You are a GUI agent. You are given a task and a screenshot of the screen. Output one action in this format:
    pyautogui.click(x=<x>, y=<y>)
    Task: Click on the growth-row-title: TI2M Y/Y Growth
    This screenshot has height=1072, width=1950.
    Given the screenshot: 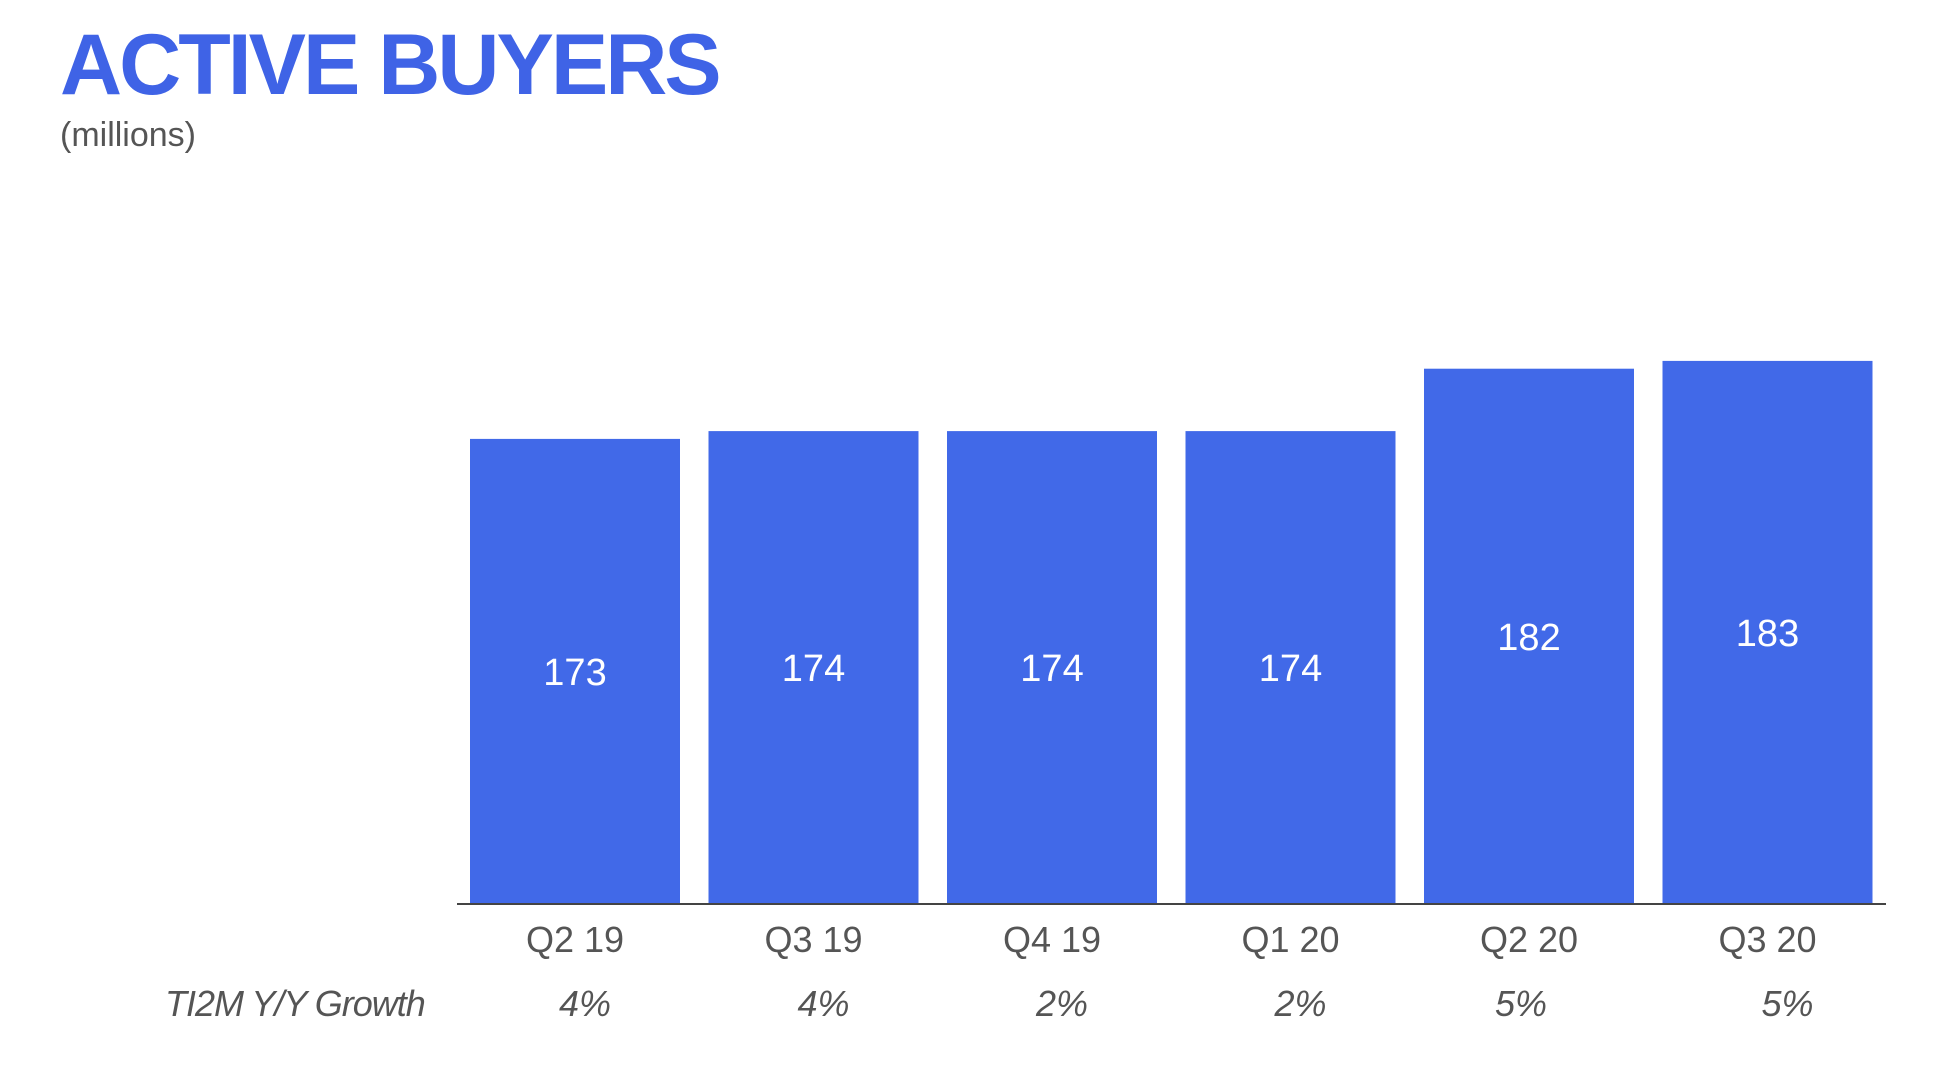 What is the action you would take?
    pyautogui.click(x=295, y=1003)
    